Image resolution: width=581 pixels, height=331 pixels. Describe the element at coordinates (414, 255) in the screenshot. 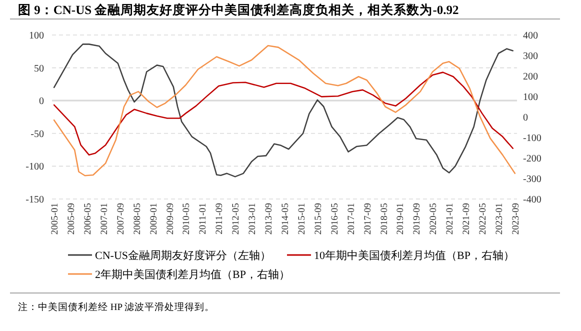

I see `legend-label: 10年期中美国债利差月均值（BP，右轴）` at that location.